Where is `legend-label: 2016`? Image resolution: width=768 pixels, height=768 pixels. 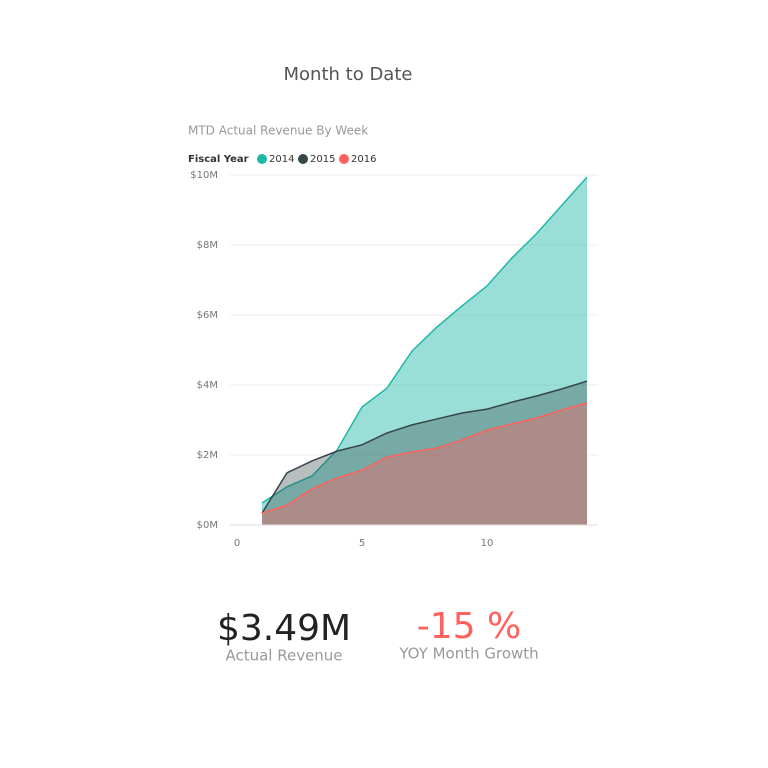
legend-label: 2016 is located at coordinates (363, 159).